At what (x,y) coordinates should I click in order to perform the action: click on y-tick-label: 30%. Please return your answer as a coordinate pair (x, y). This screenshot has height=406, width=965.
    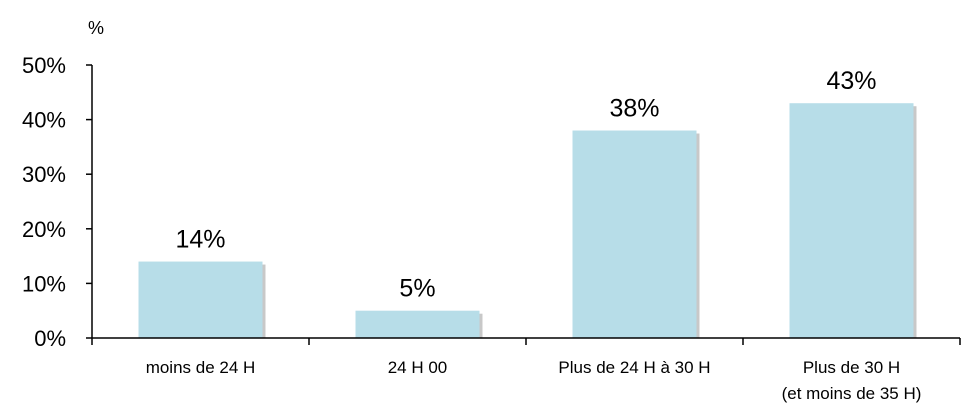
    Looking at the image, I should click on (44, 174).